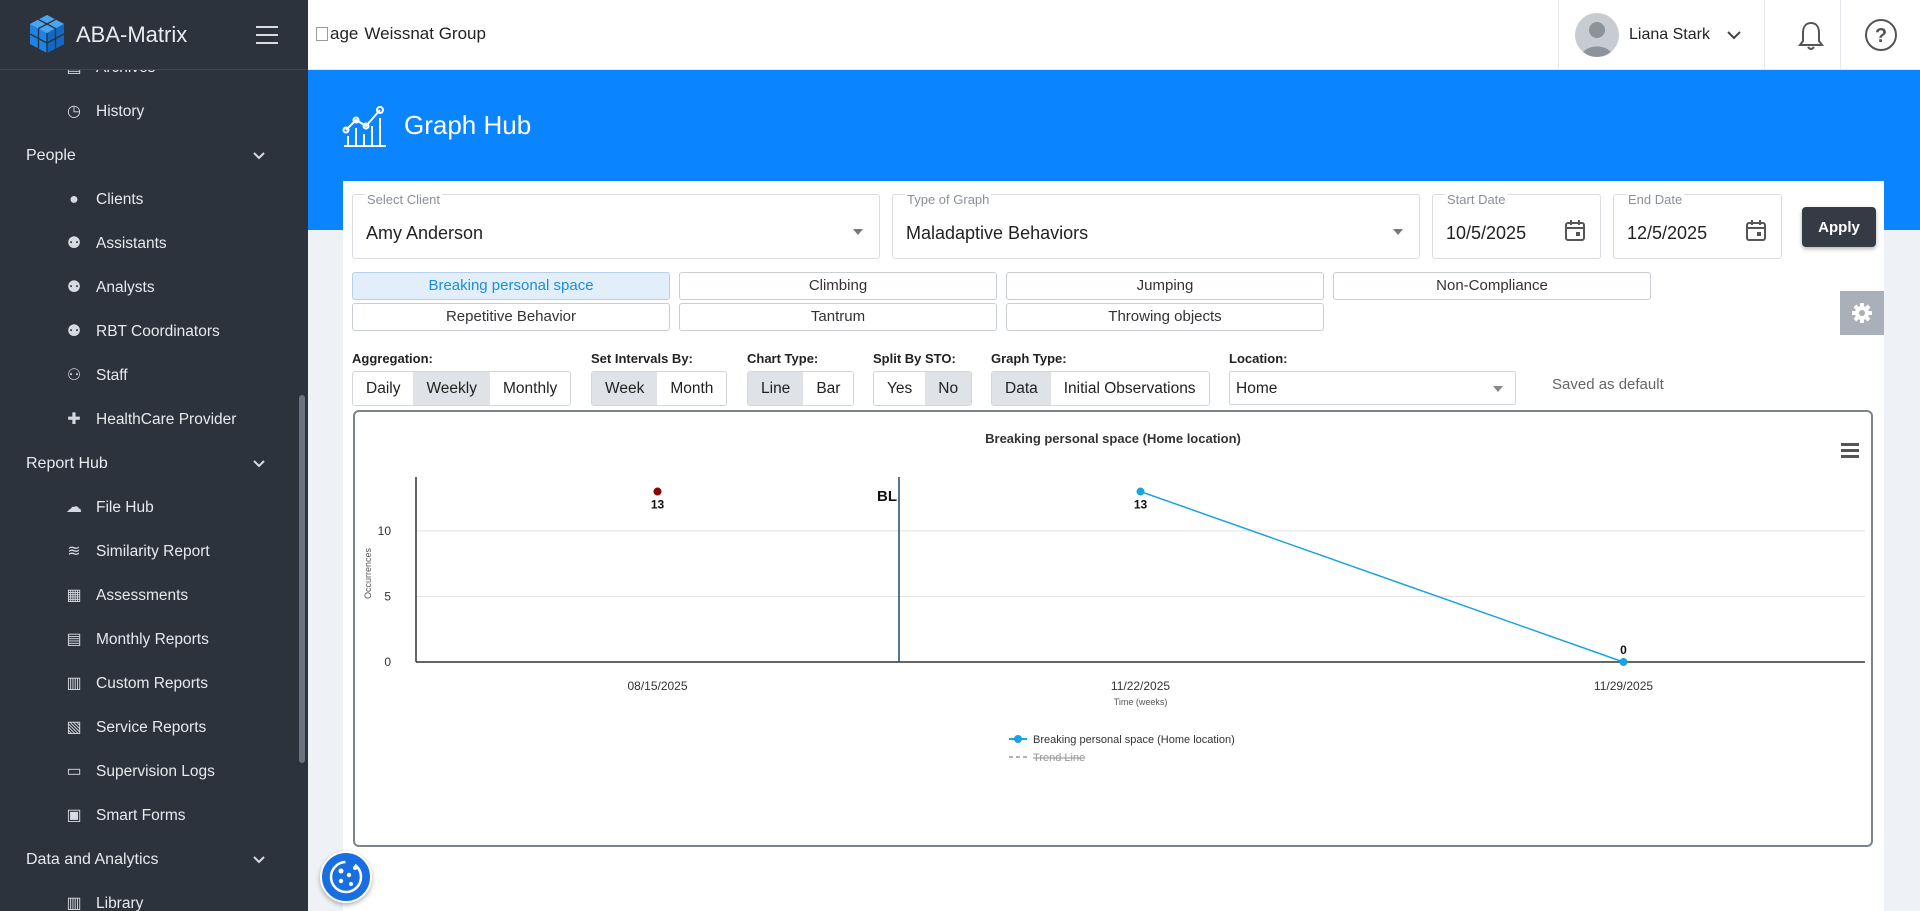 The width and height of the screenshot is (1920, 911). I want to click on sidebar-item-label: Analysts, so click(125, 287).